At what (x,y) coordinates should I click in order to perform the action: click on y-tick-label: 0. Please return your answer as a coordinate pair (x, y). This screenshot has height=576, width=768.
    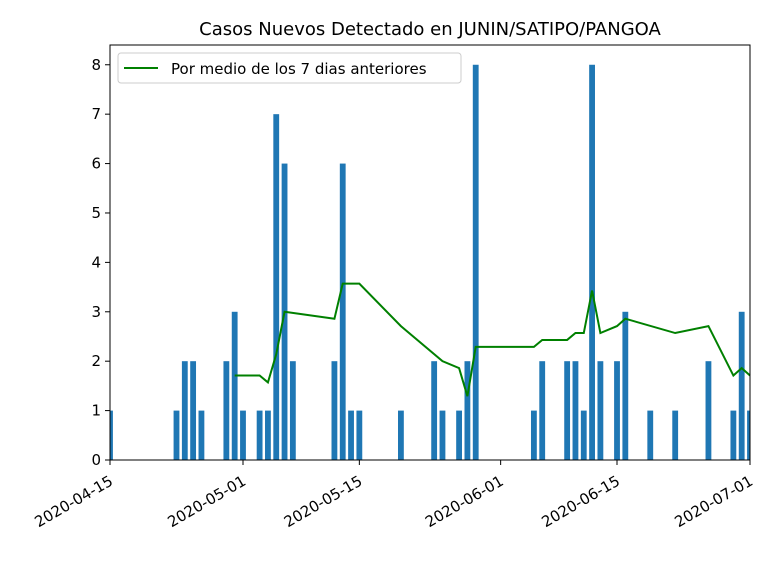
    Looking at the image, I should click on (96, 460).